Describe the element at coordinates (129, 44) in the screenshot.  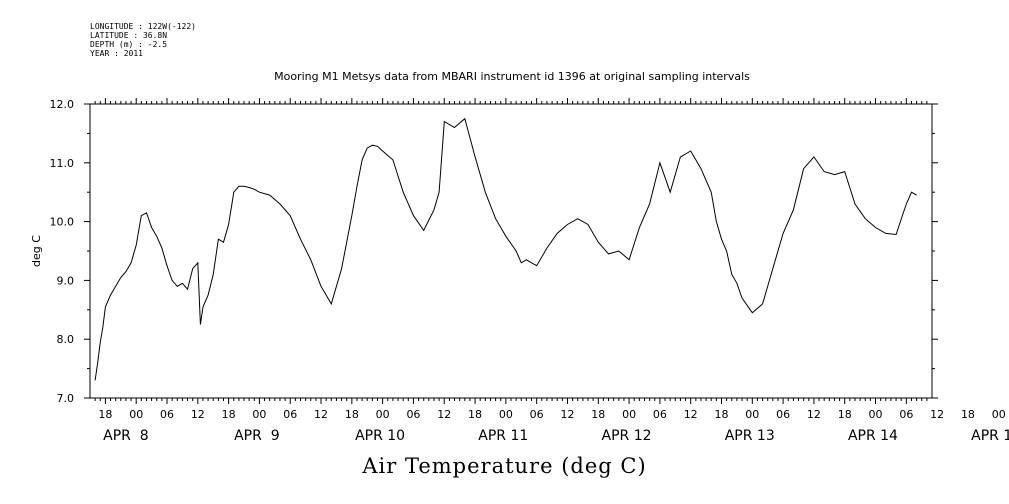
I see `depth-text: DEPTH (m) : -2.5` at that location.